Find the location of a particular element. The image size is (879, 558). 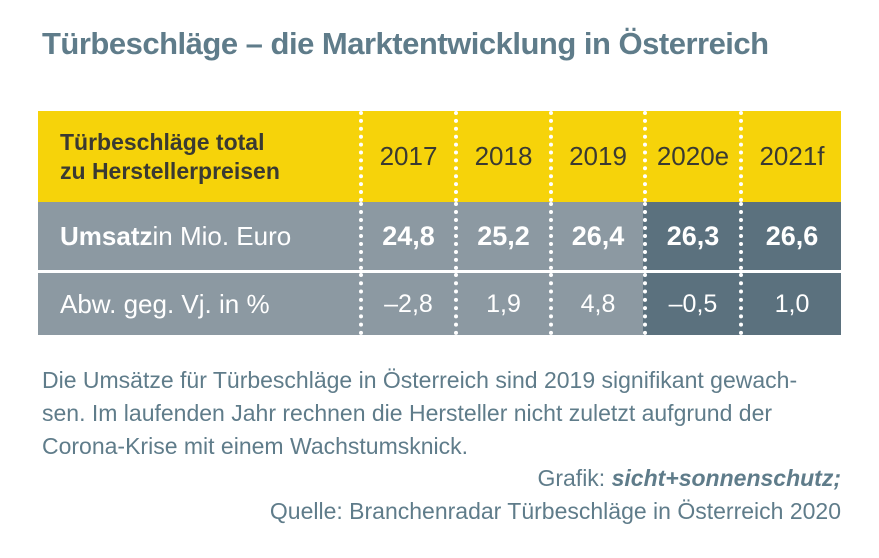

revenue-label-bold: Umsatz is located at coordinates (106, 235).